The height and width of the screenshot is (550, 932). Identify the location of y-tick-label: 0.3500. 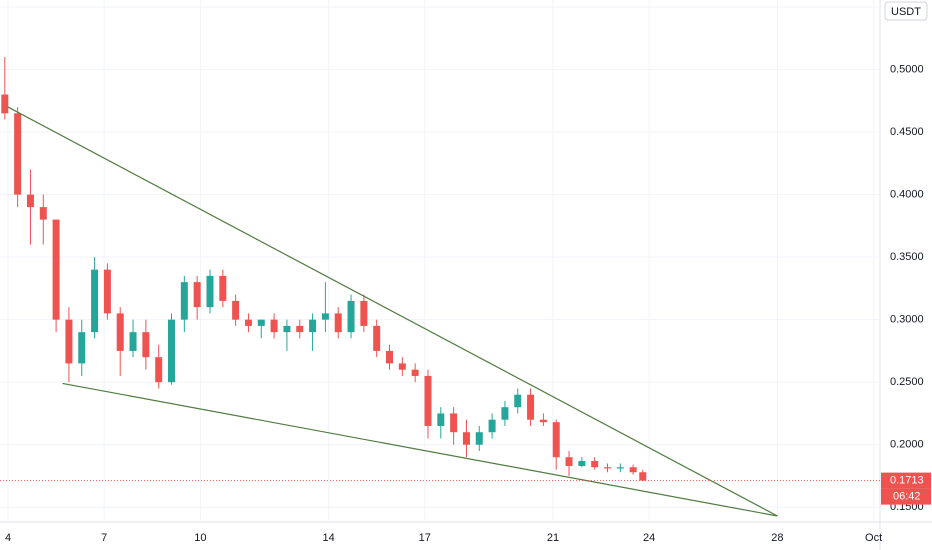
(907, 257).